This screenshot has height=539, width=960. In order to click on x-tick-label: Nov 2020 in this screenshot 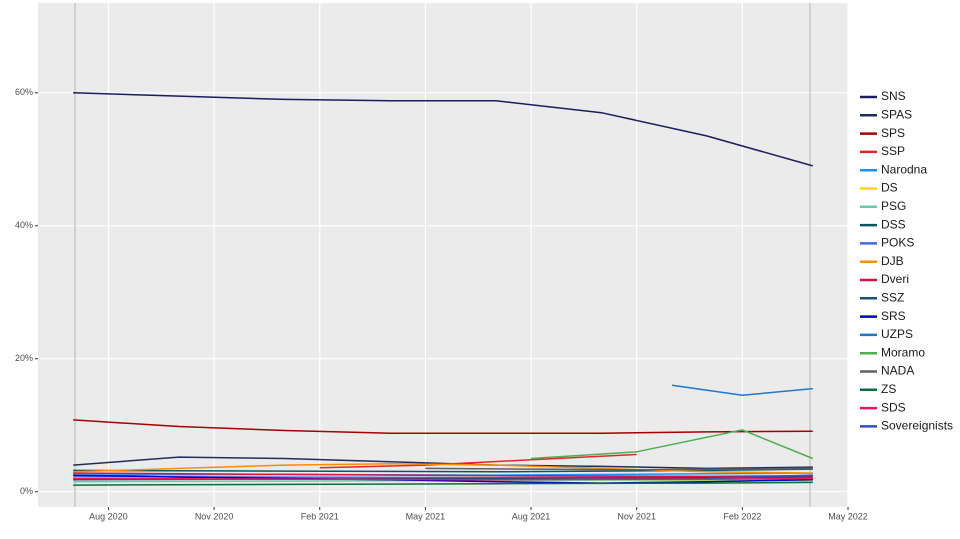, I will do `click(214, 516)`.